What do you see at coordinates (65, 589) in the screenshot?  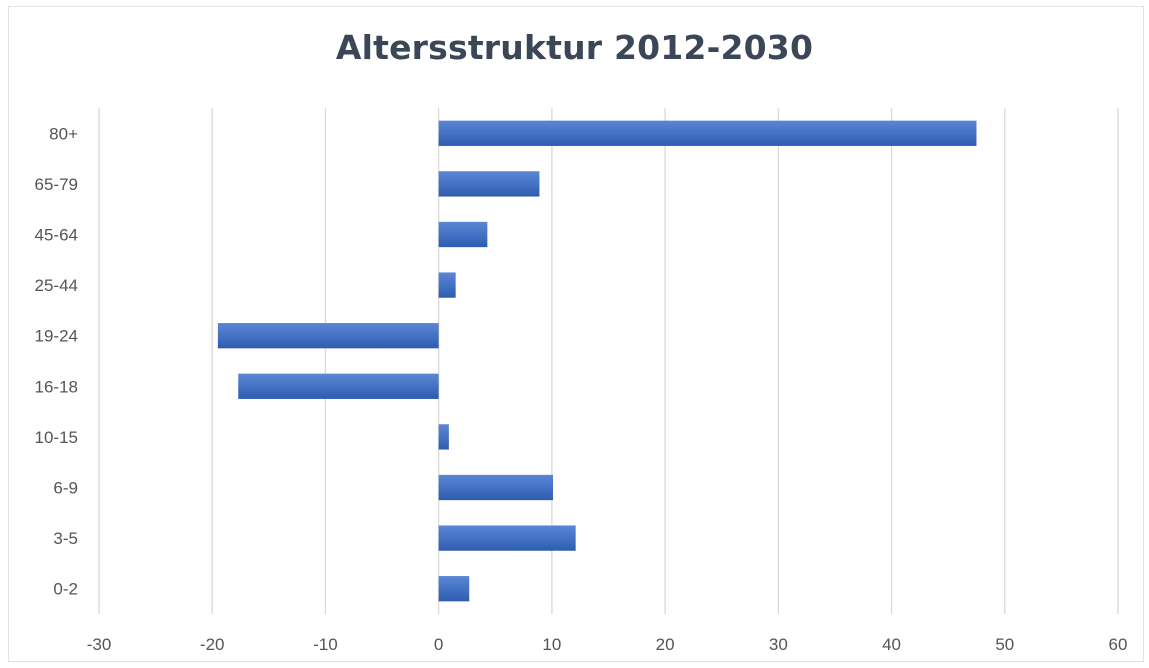 I see `y-tick-label: 0-2` at bounding box center [65, 589].